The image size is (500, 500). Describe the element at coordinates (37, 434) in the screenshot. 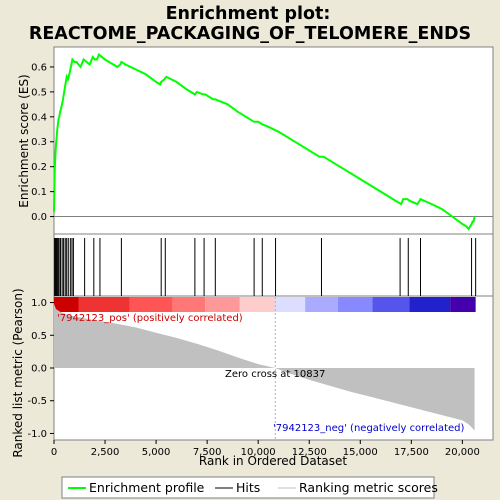

I see `metric-y-tick-label: -1.0` at that location.